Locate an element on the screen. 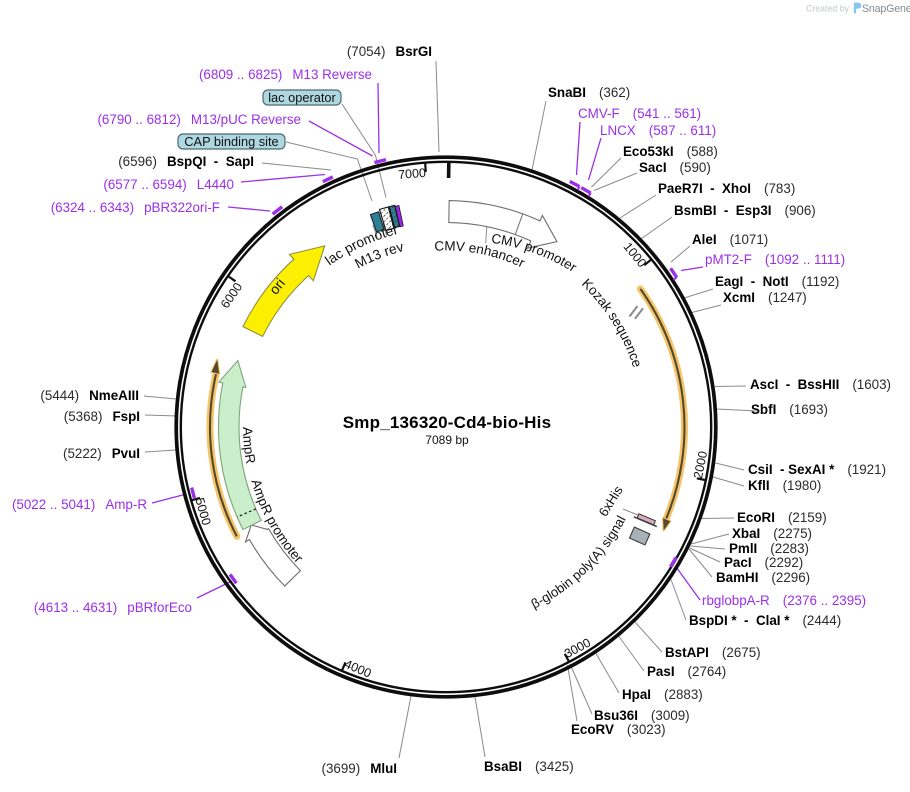 The height and width of the screenshot is (792, 910). svg-text: (5022 .. 5041)Amp-R is located at coordinates (79, 504).